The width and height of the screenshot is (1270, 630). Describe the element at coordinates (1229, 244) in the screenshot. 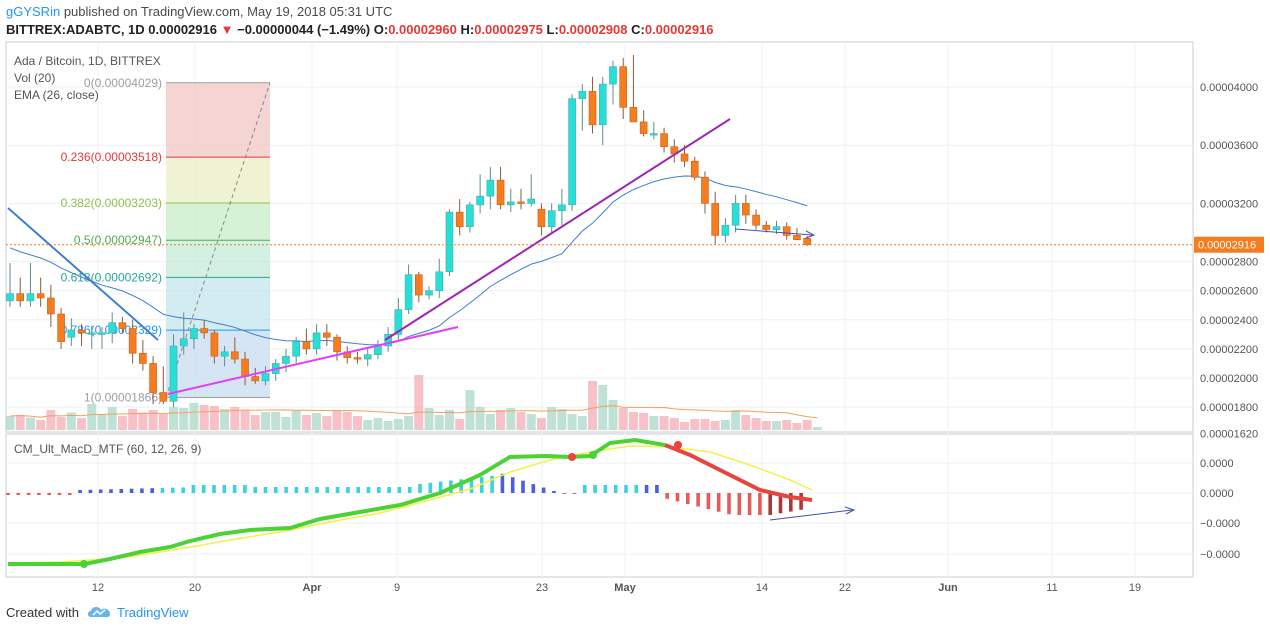

I see `current-price-tag` at that location.